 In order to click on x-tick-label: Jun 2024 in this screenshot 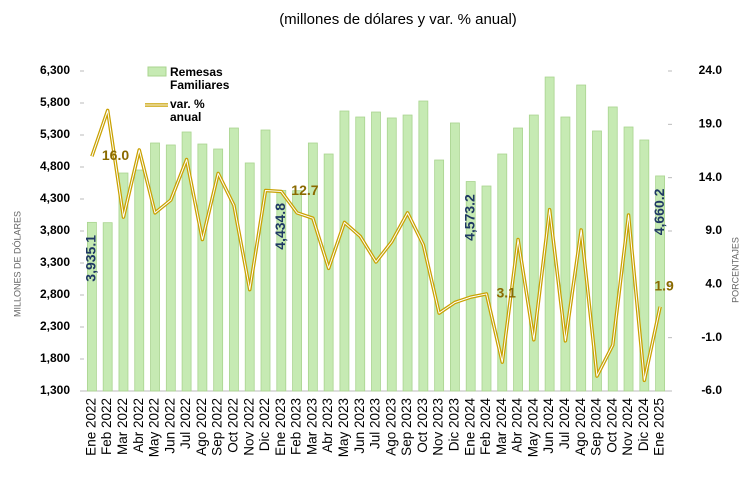, I will do `click(548, 426)`.